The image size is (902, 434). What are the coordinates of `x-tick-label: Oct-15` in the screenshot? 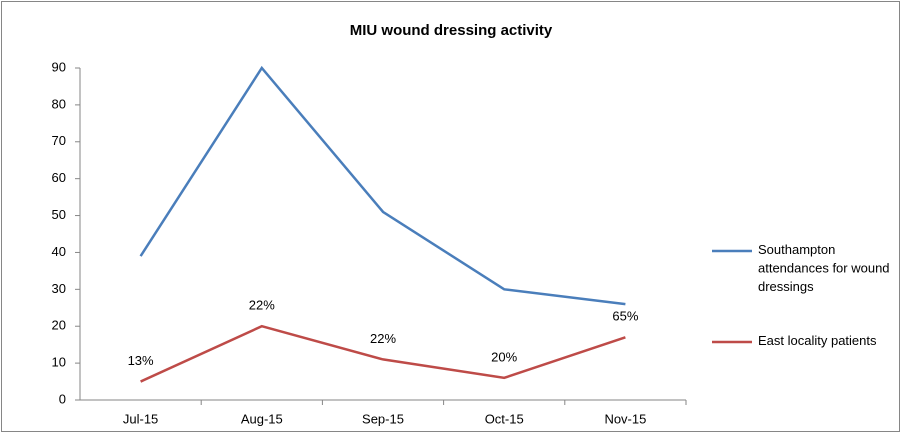 It's located at (504, 418).